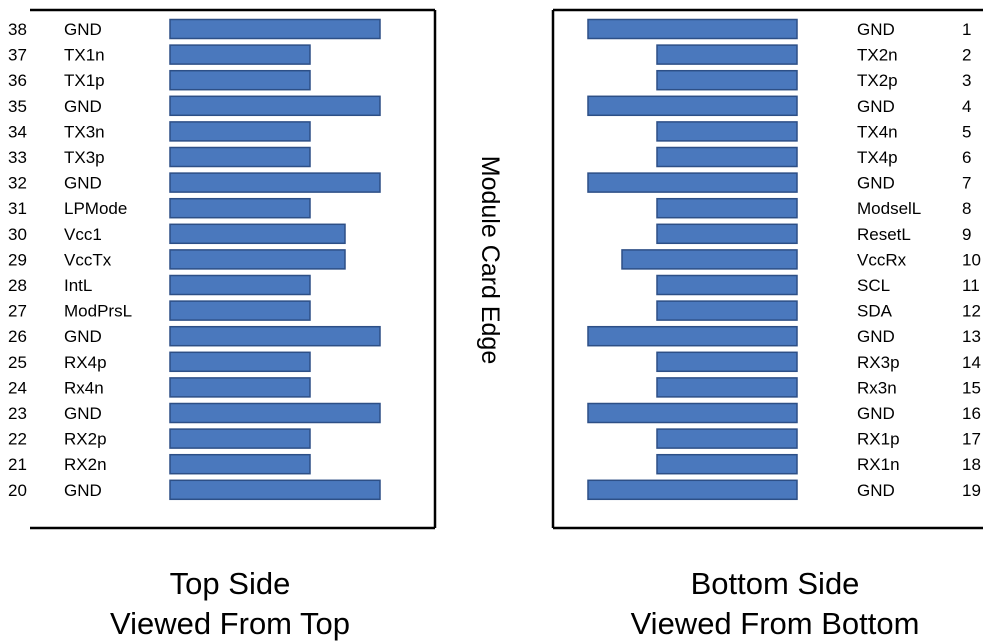 This screenshot has width=983, height=644. What do you see at coordinates (779, 182) in the screenshot?
I see `bottom-pin-row: 7 GND` at bounding box center [779, 182].